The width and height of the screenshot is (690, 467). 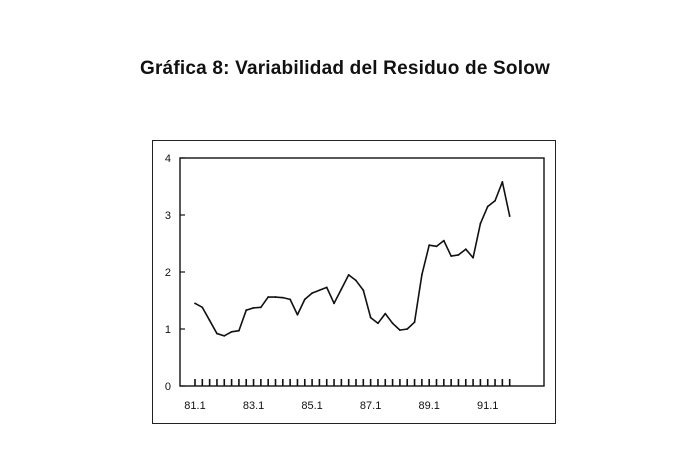 I want to click on x-tick-label-3: 87.1, so click(x=370, y=406).